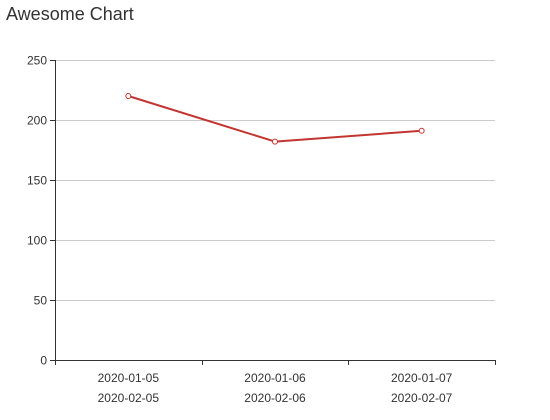  Describe the element at coordinates (43, 361) in the screenshot. I see `y-tick-label: 0` at that location.